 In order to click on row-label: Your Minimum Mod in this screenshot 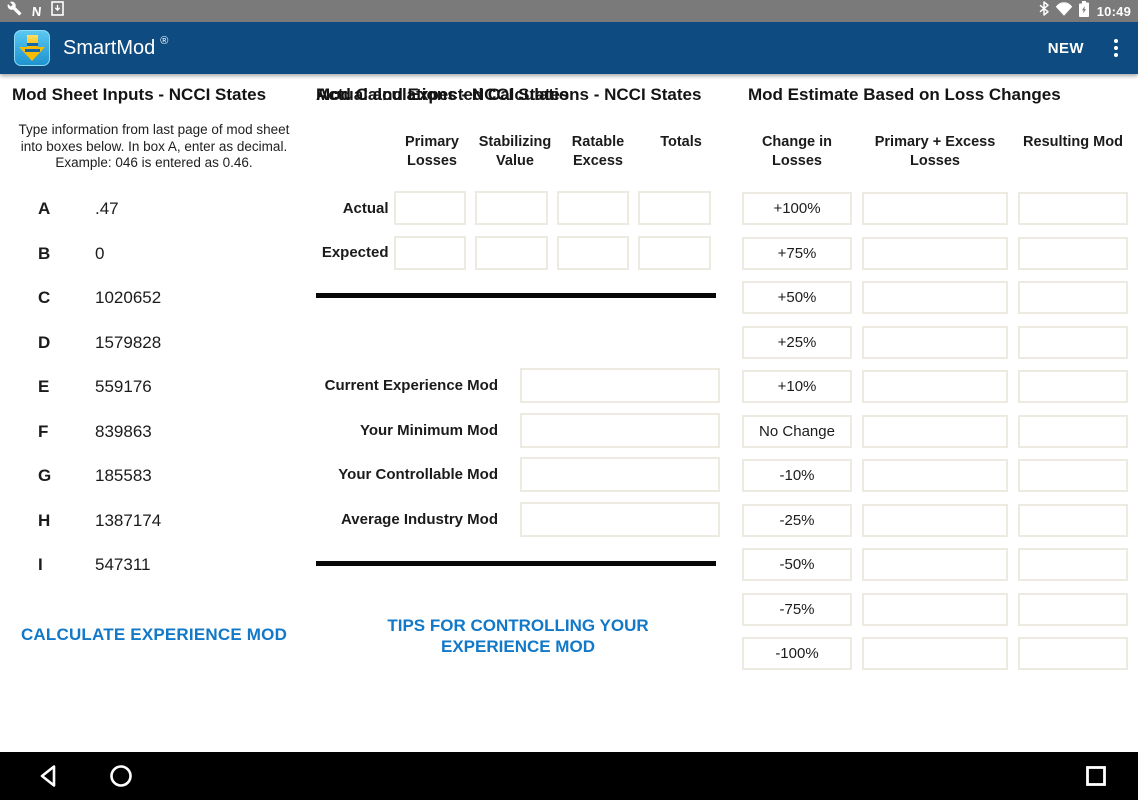, I will do `click(428, 430)`.